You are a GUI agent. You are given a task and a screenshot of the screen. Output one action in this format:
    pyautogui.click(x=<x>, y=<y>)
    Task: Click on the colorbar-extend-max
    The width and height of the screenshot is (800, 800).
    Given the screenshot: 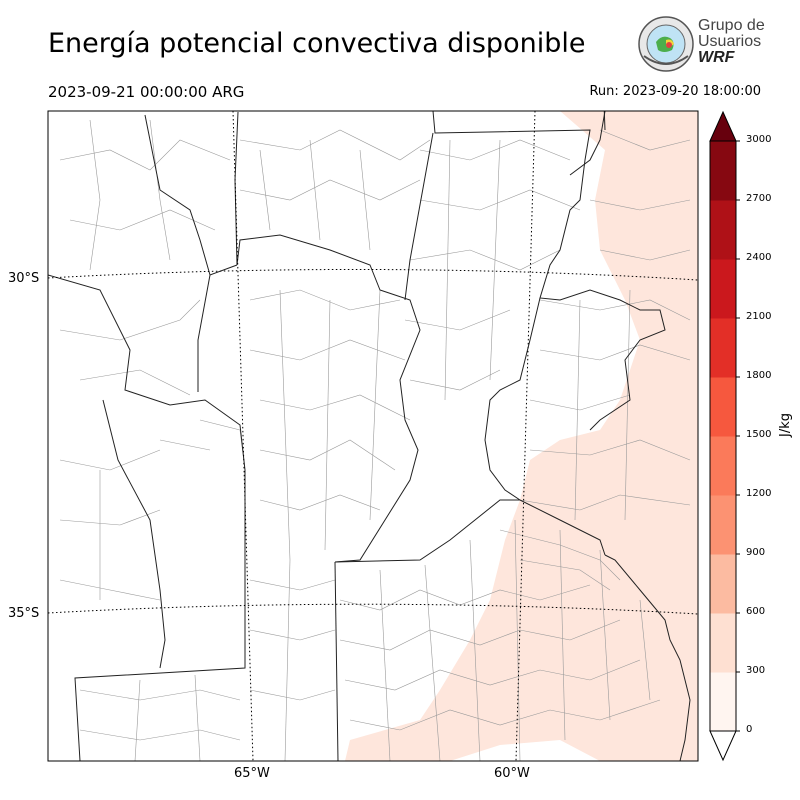 What is the action you would take?
    pyautogui.click(x=723, y=126)
    